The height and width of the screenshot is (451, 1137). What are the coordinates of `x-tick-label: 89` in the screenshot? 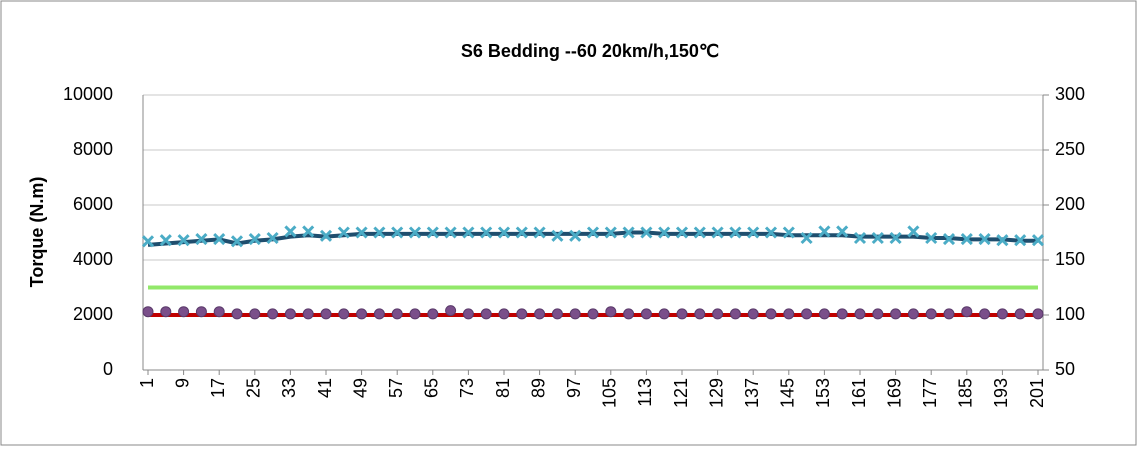 It's located at (538, 388).